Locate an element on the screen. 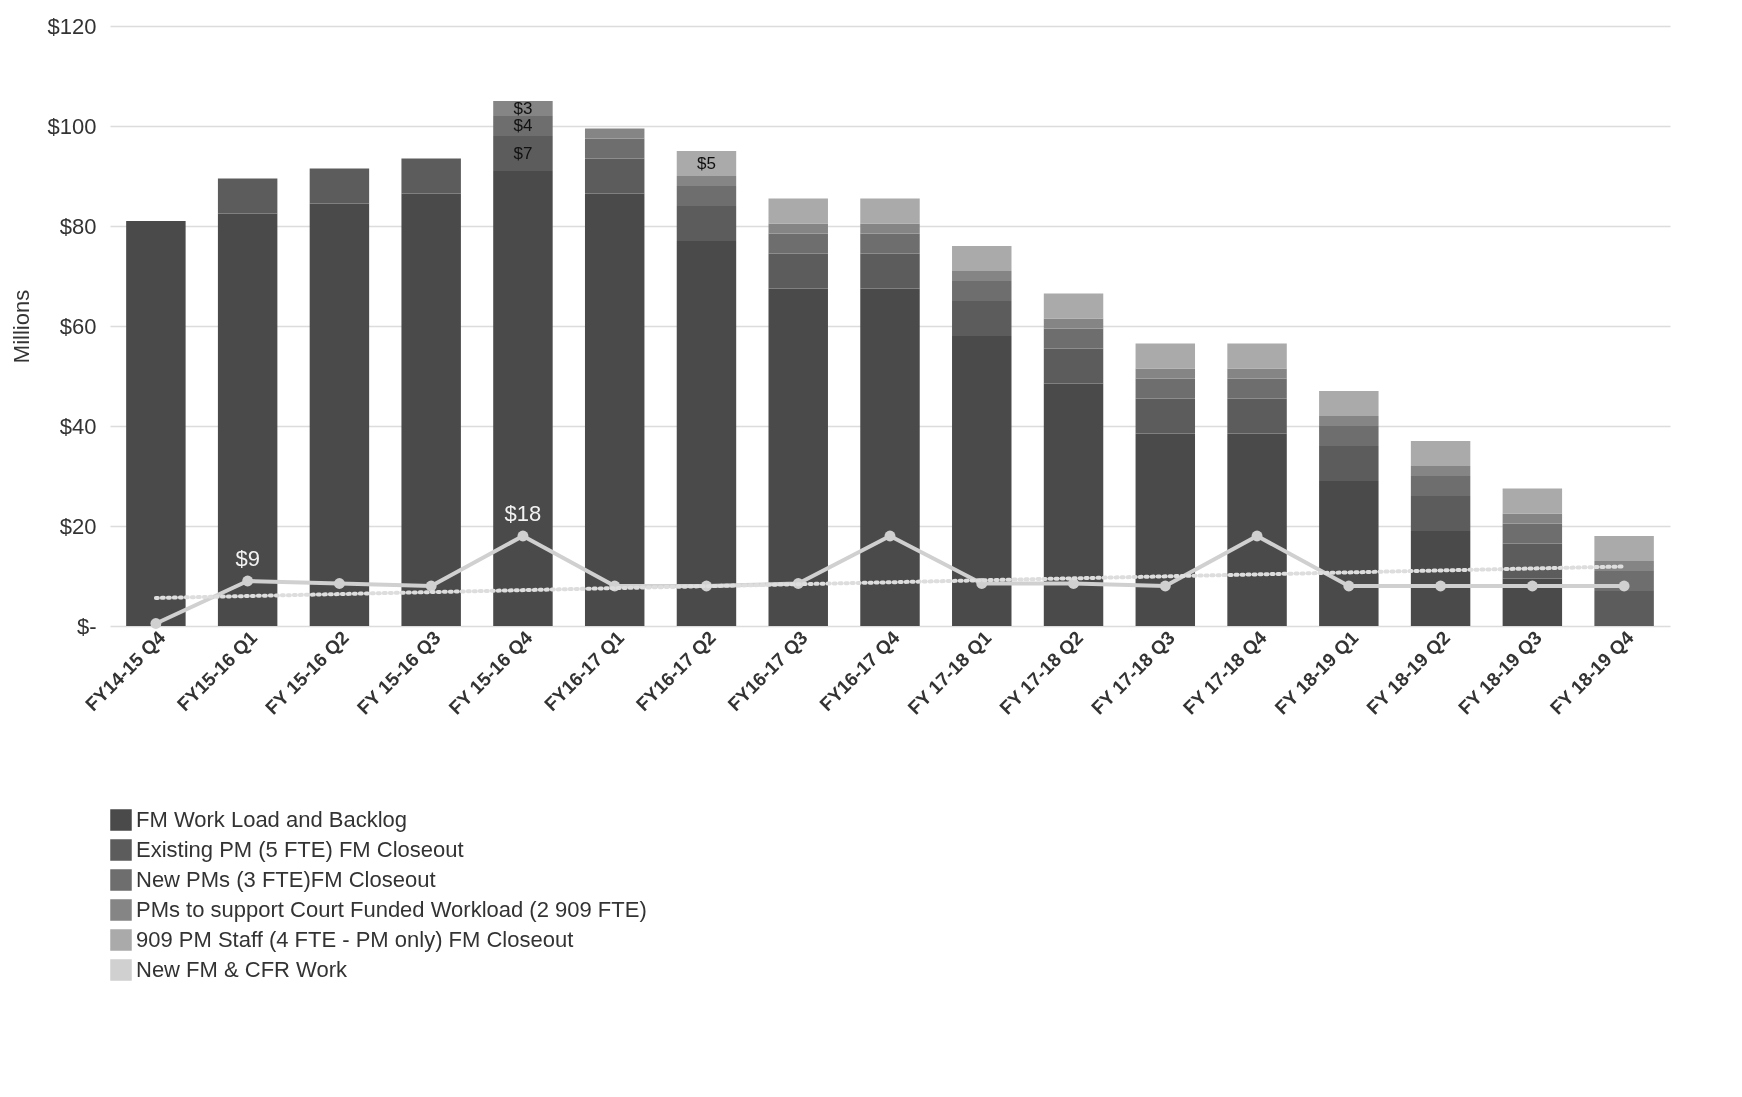 The height and width of the screenshot is (1097, 1742). data-label: $9 is located at coordinates (247, 558).